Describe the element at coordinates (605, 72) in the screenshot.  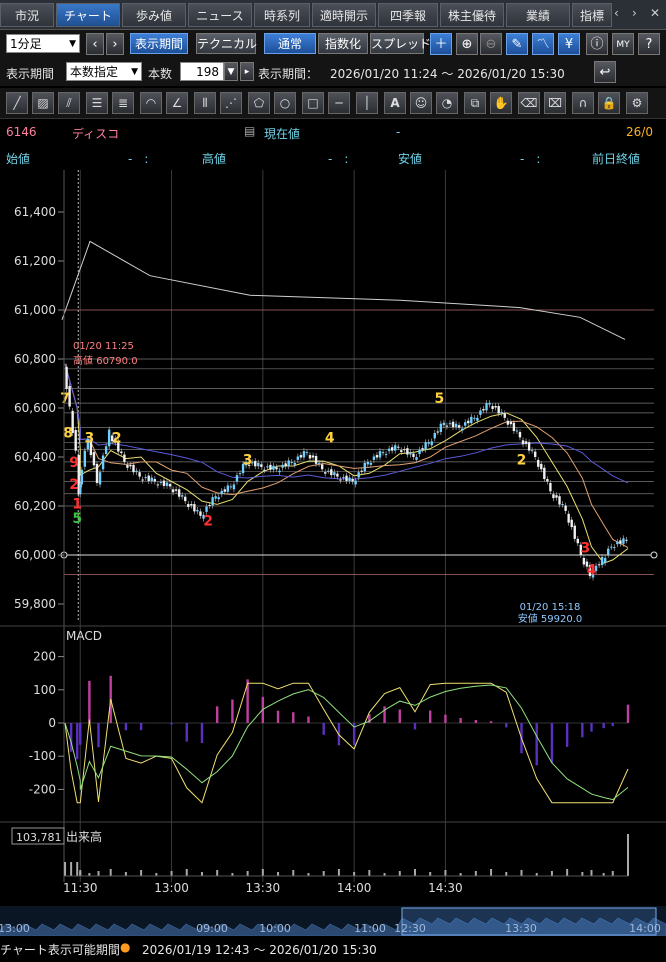
I see `reset-icon: ↩` at that location.